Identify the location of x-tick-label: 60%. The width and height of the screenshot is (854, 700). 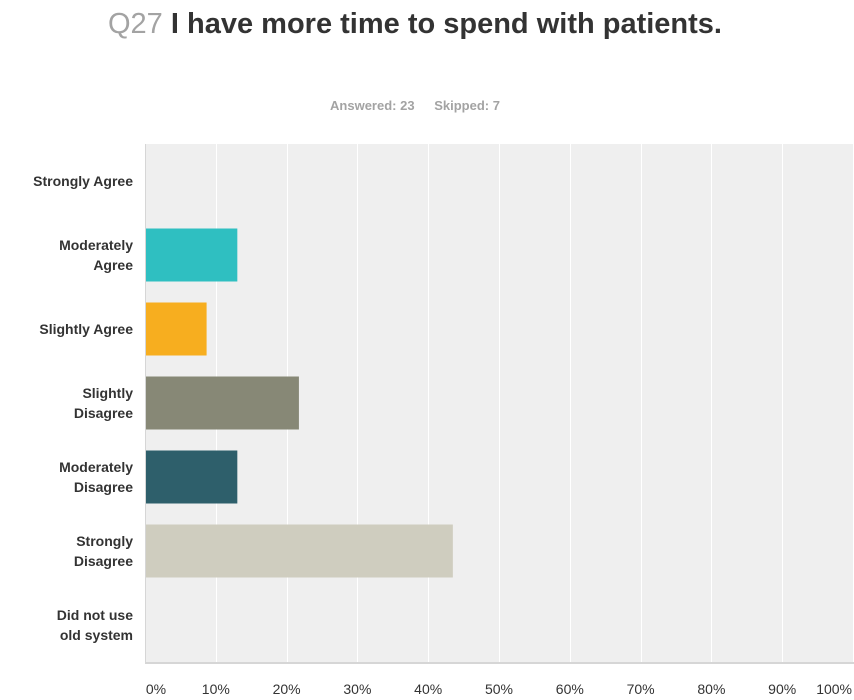
(570, 689).